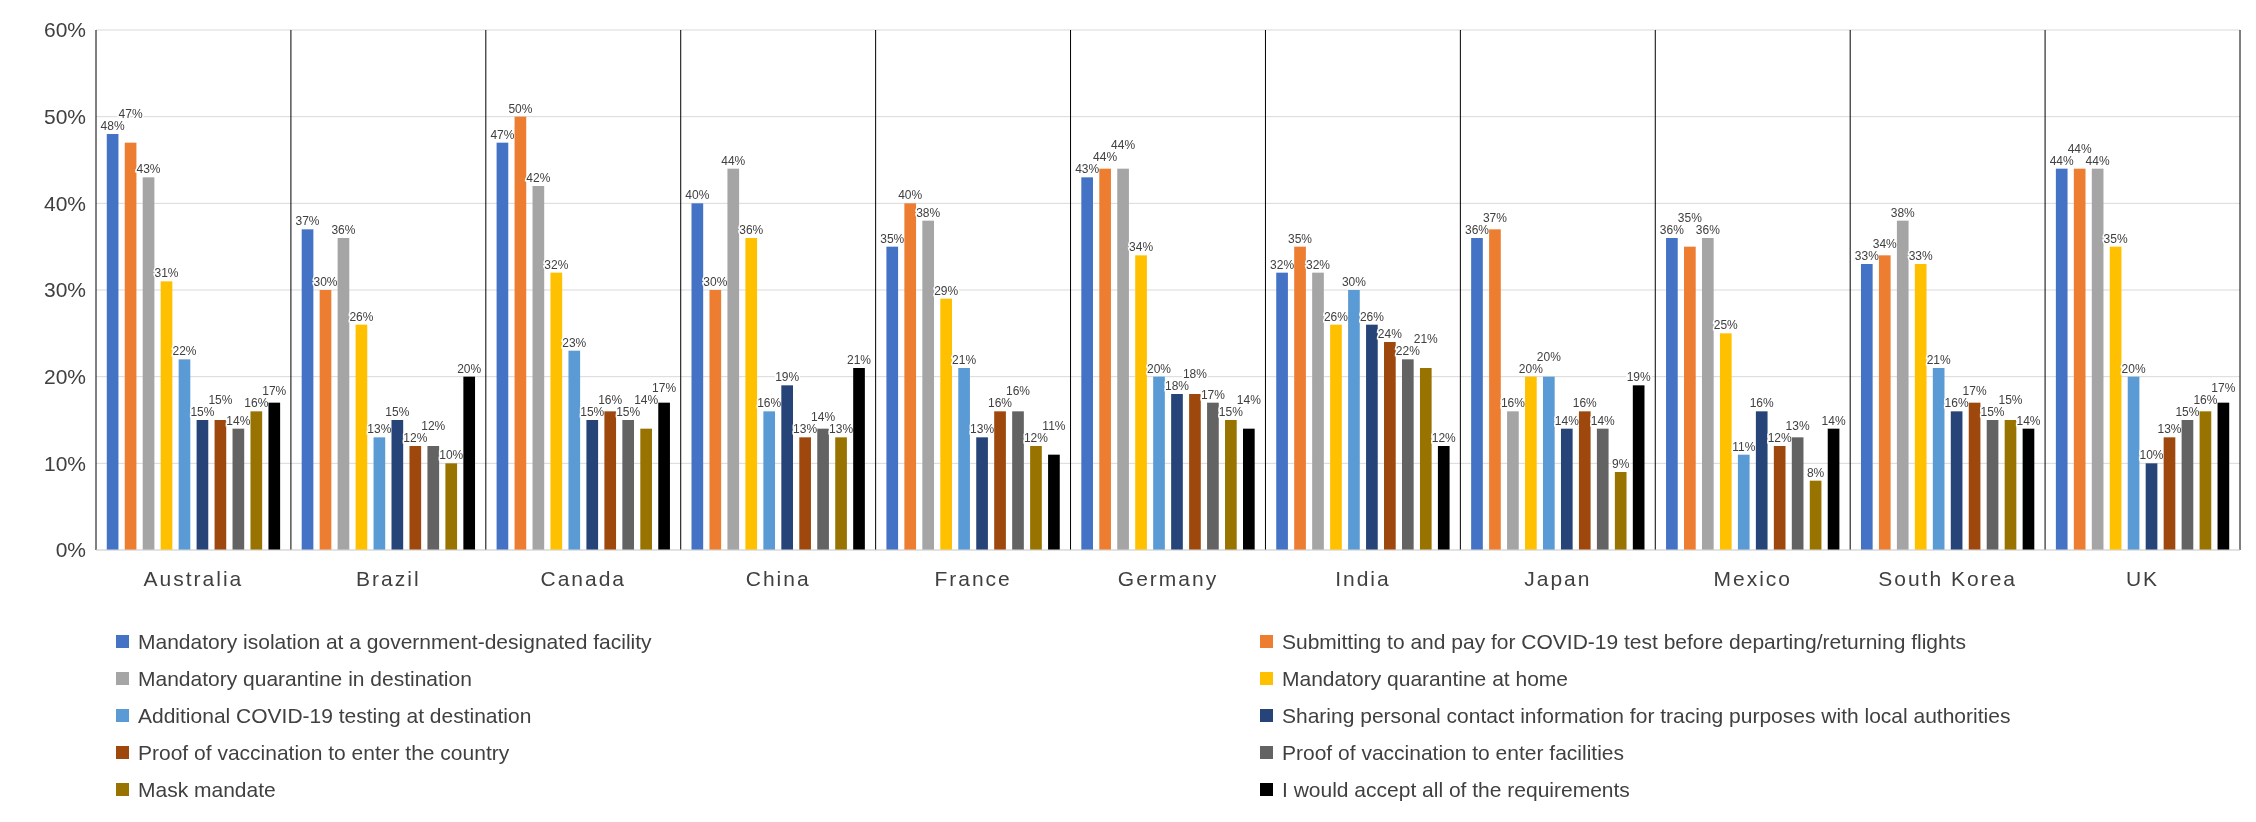 This screenshot has height=822, width=2256. What do you see at coordinates (64, 117) in the screenshot?
I see `y-tick-label: 50%` at bounding box center [64, 117].